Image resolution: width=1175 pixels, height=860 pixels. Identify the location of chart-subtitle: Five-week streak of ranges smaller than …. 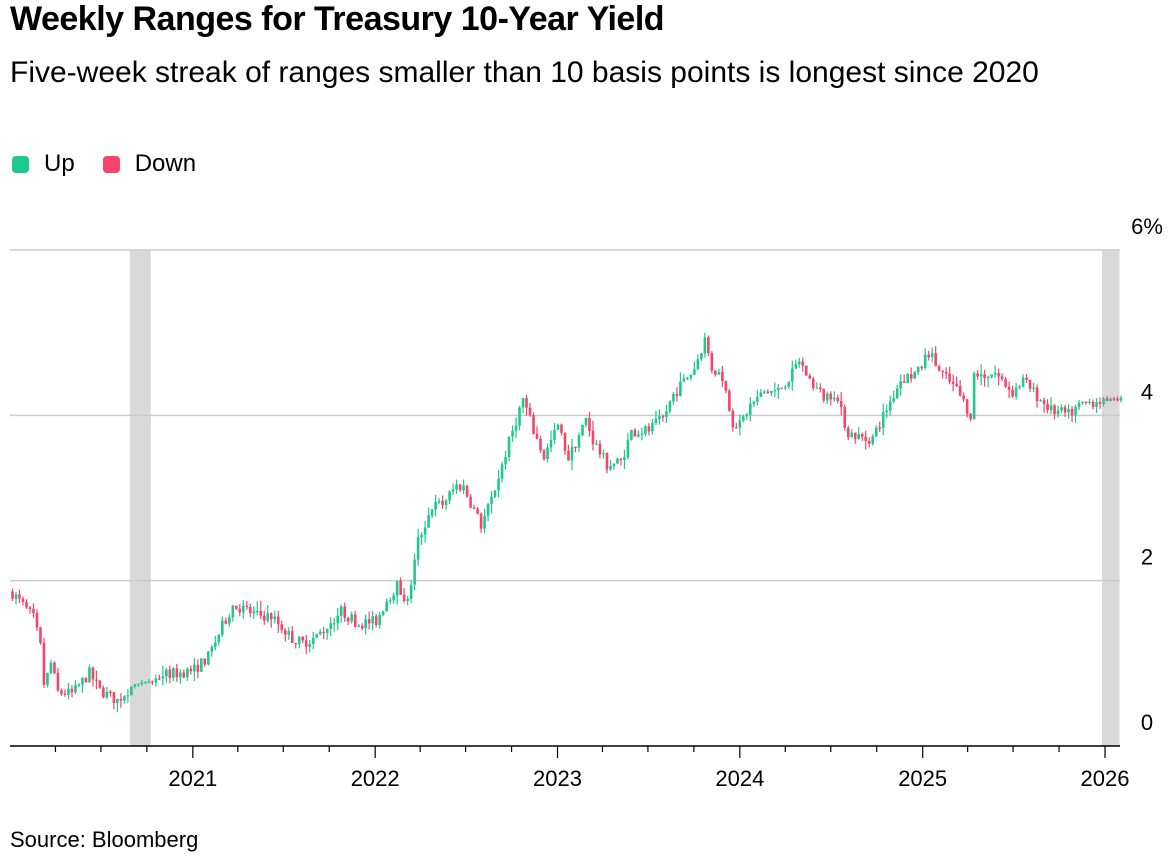
(524, 72).